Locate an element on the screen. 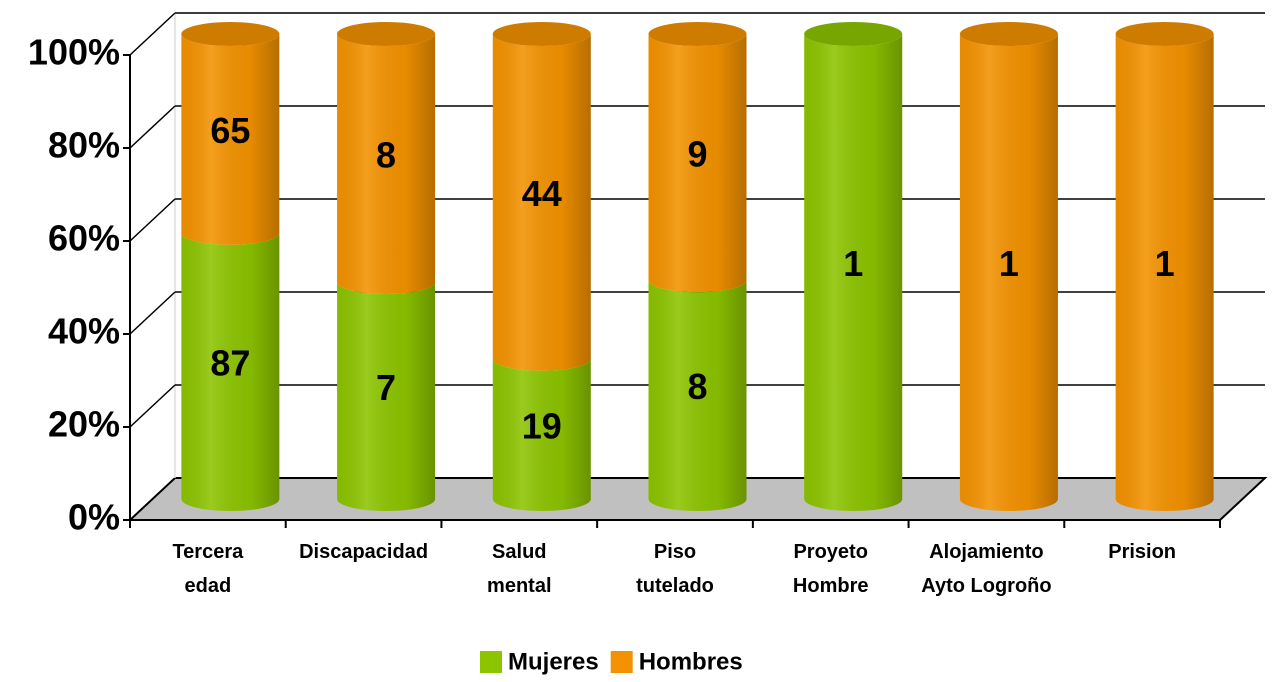 Image resolution: width=1276 pixels, height=682 pixels. x-tick-label: Salud mental is located at coordinates (519, 569).